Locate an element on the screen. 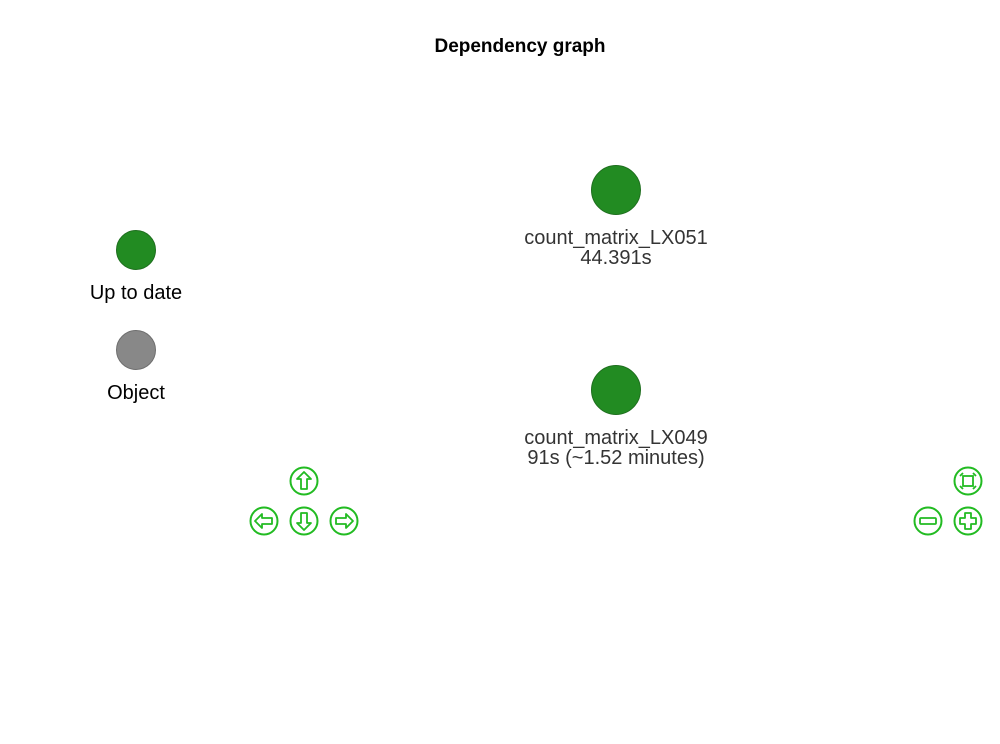 This screenshot has height=744, width=1000. zoom-out-button is located at coordinates (928, 521).